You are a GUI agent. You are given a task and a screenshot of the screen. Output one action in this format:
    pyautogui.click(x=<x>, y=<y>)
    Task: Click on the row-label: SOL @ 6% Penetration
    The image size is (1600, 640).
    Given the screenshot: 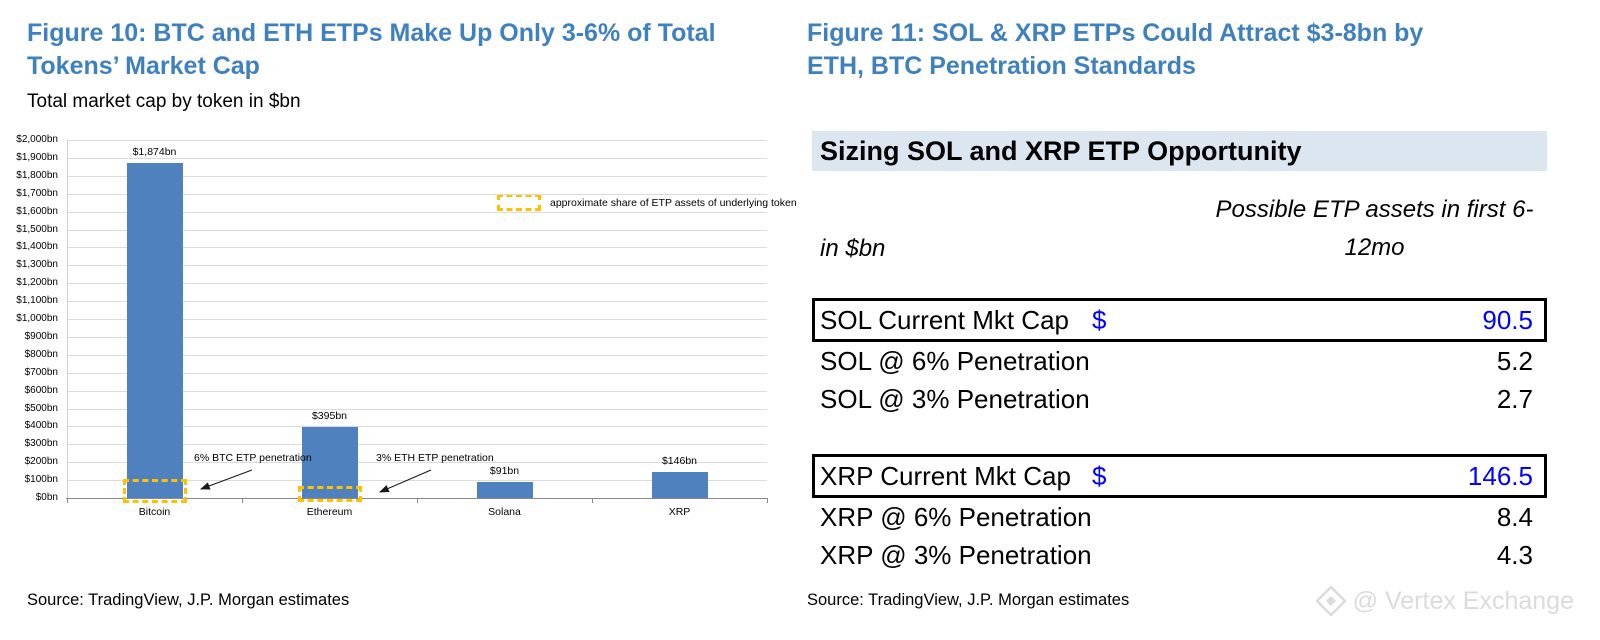 What is the action you would take?
    pyautogui.click(x=955, y=360)
    